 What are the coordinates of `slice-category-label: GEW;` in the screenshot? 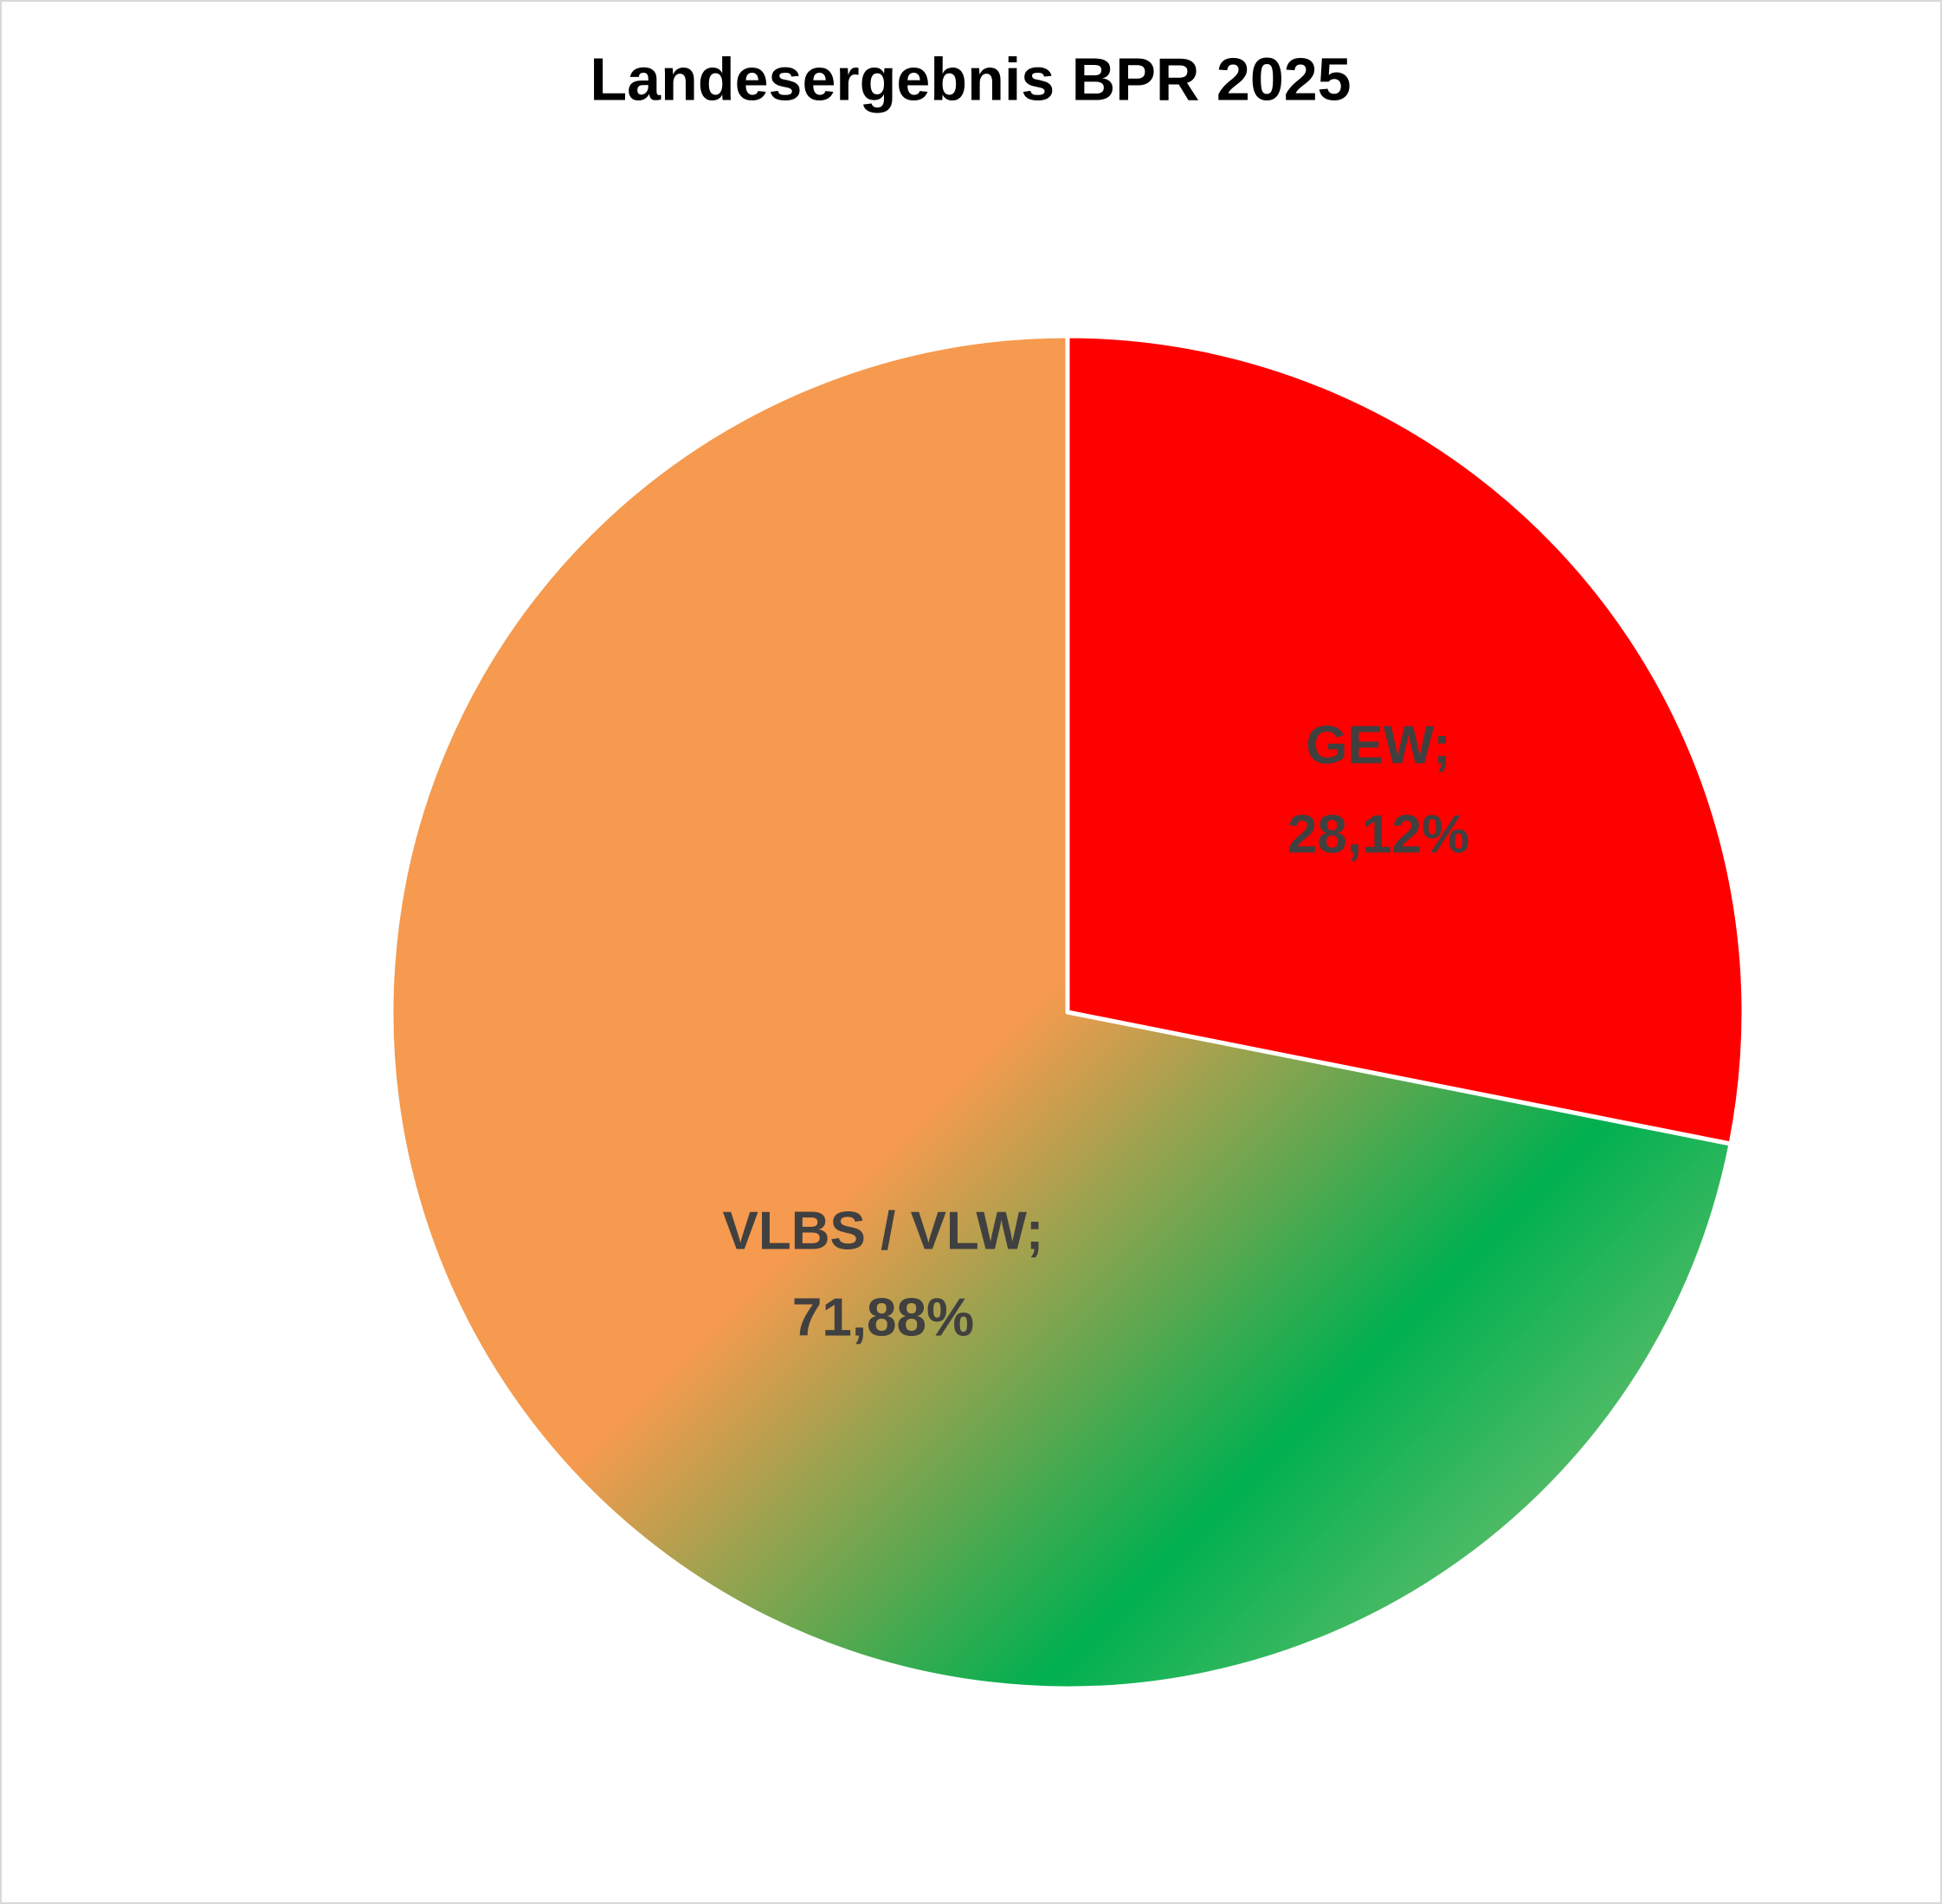 It's located at (1378, 745).